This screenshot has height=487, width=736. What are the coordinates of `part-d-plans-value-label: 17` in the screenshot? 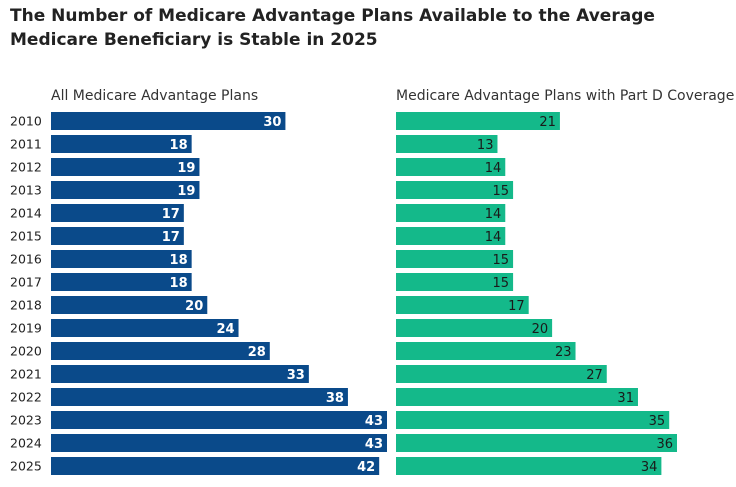 It's located at (516, 306).